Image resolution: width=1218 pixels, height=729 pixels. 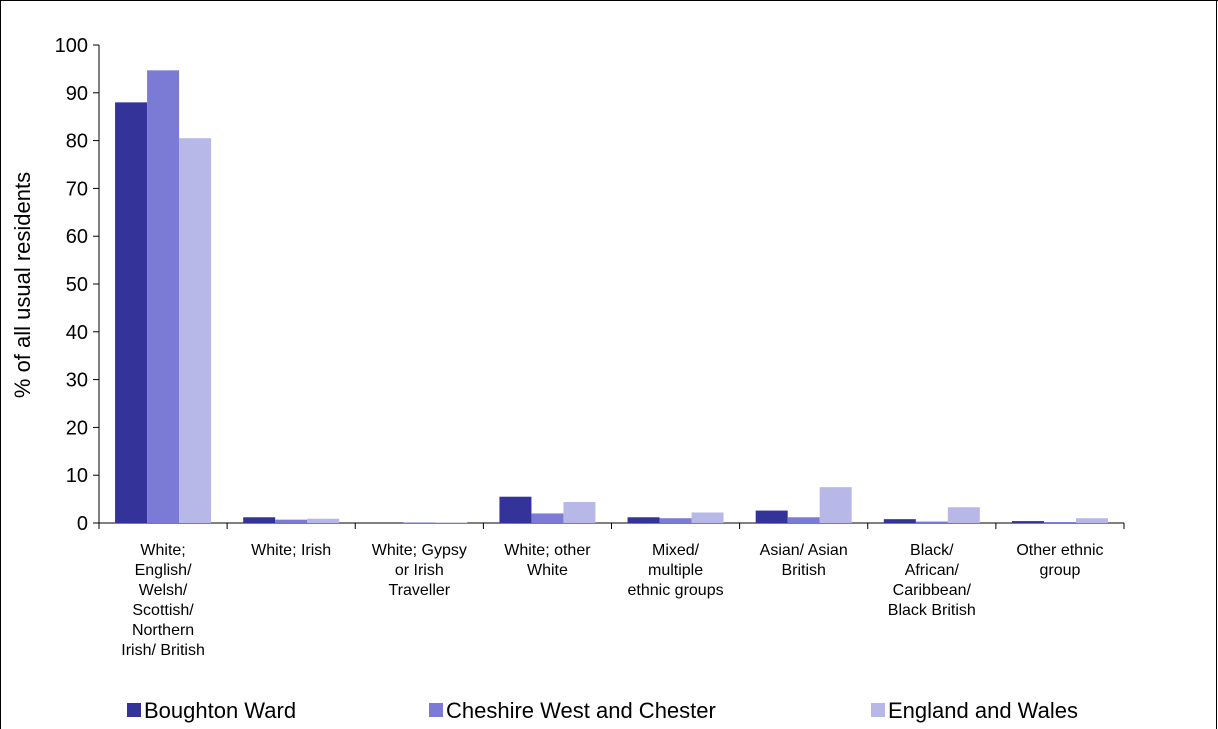 What do you see at coordinates (162, 550) in the screenshot?
I see `x-tick-label: White;` at bounding box center [162, 550].